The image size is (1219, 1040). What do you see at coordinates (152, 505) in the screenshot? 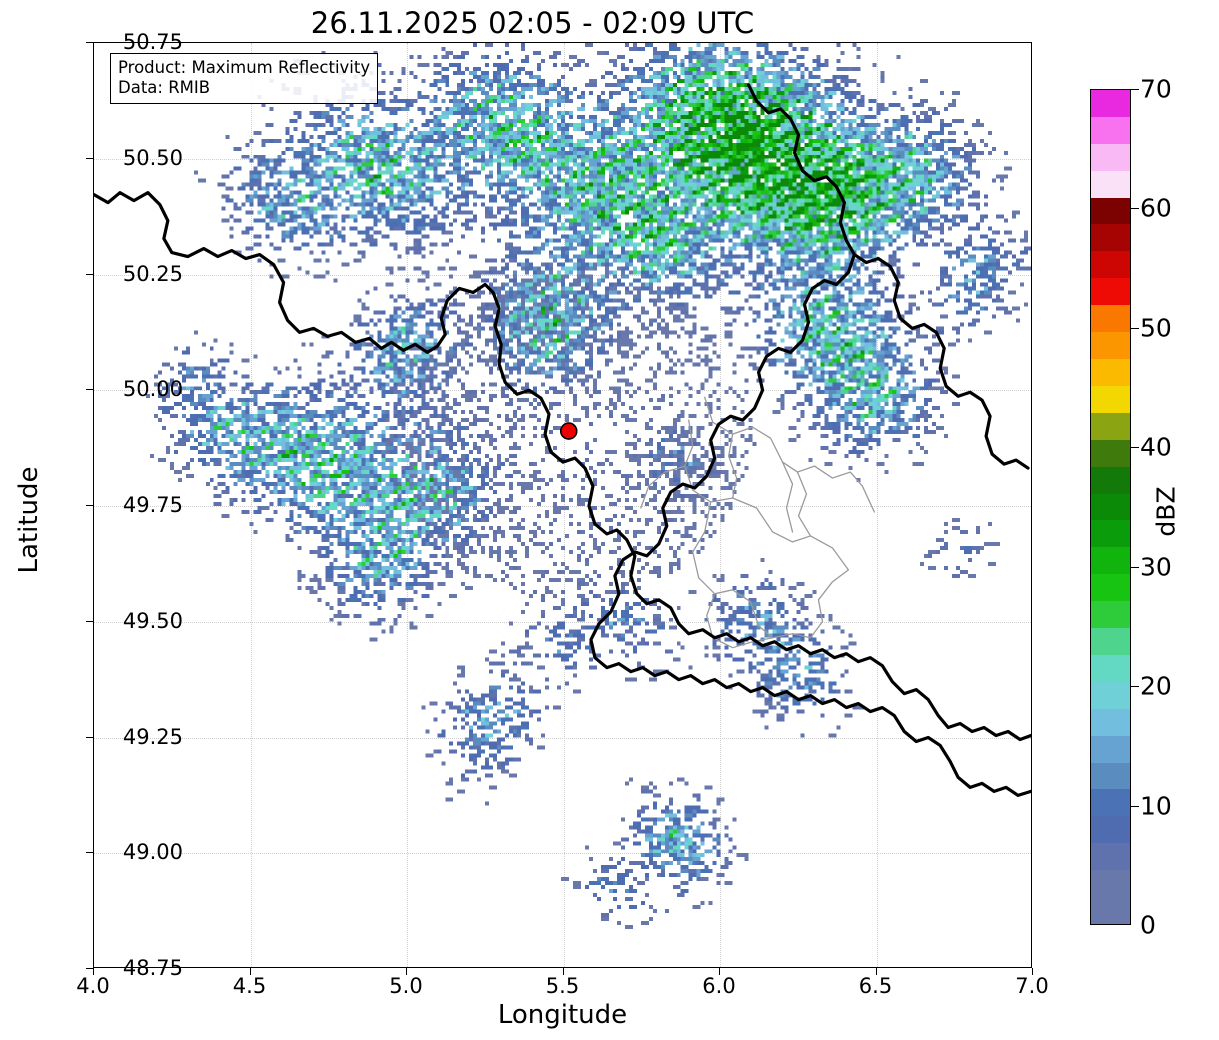
I see `y-axis-tick-label: 49.75` at bounding box center [152, 505].